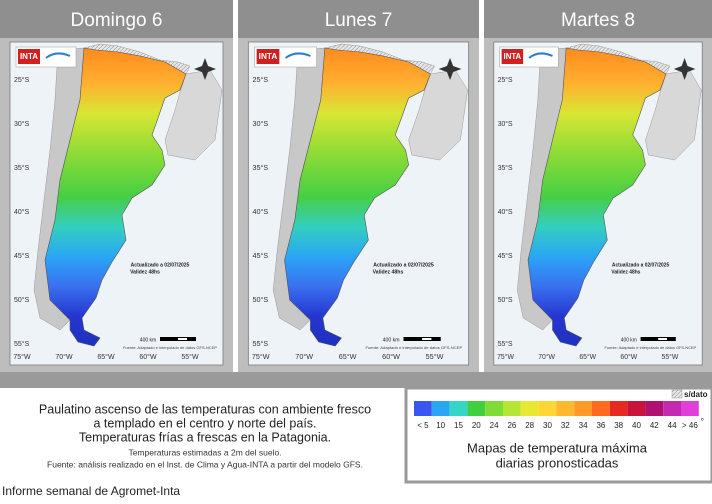 The width and height of the screenshot is (712, 504). Describe the element at coordinates (672, 425) in the screenshot. I see `legend-label: 44` at that location.